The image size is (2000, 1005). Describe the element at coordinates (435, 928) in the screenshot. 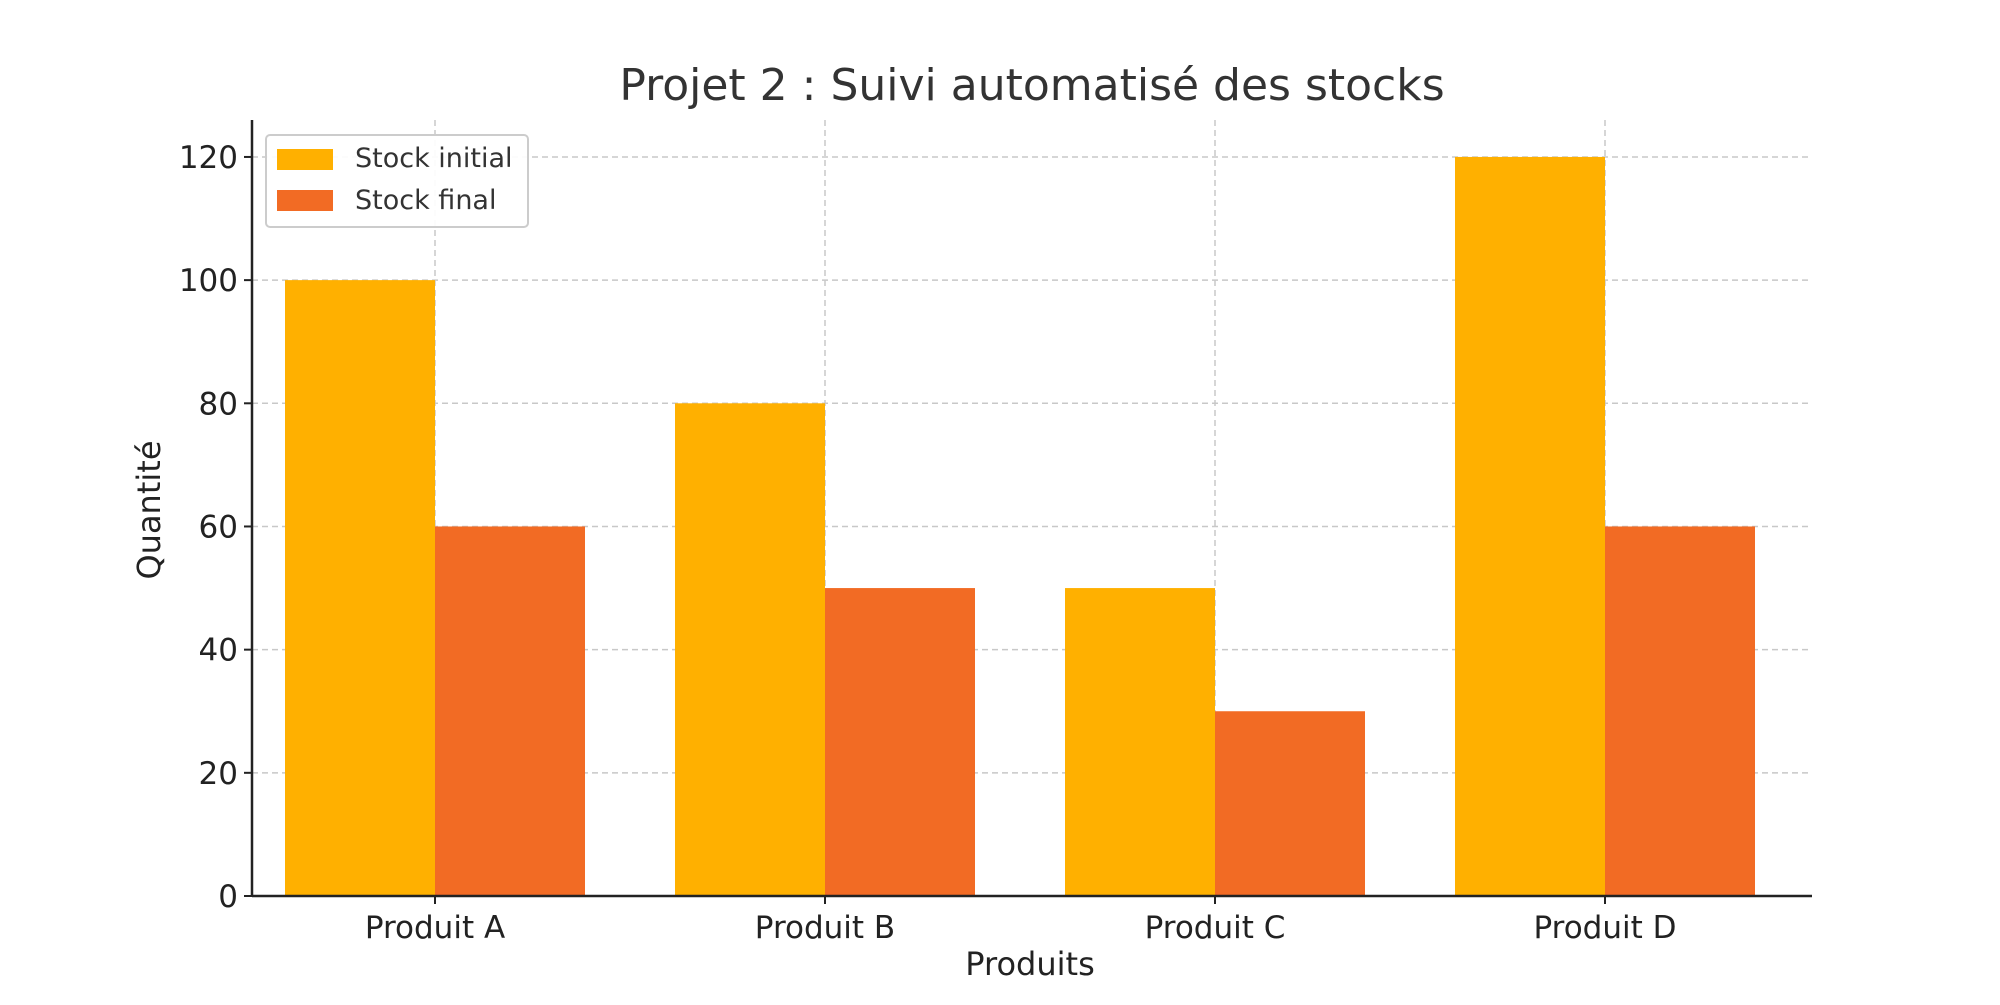

I see `x-tick-label: Produit A` at that location.